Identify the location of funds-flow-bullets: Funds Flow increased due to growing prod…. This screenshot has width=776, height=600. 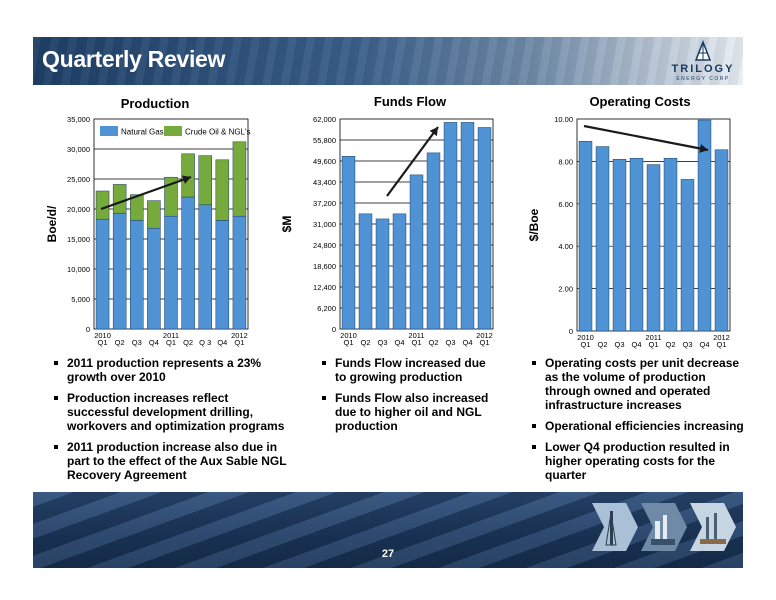
(406, 398).